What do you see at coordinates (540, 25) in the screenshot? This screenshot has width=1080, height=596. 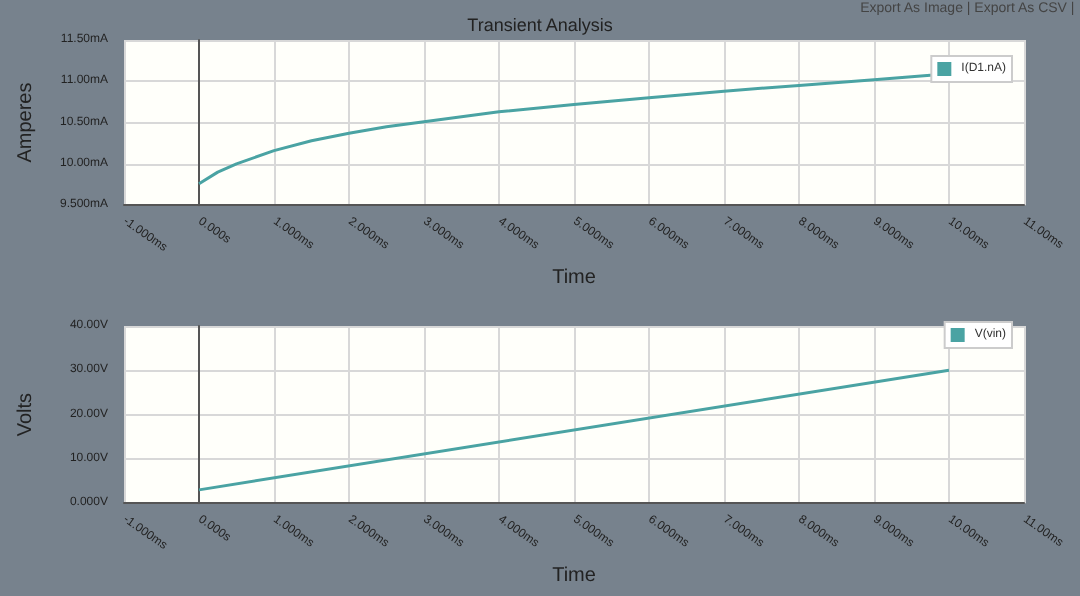 I see `chart-title: Transient Analysis` at bounding box center [540, 25].